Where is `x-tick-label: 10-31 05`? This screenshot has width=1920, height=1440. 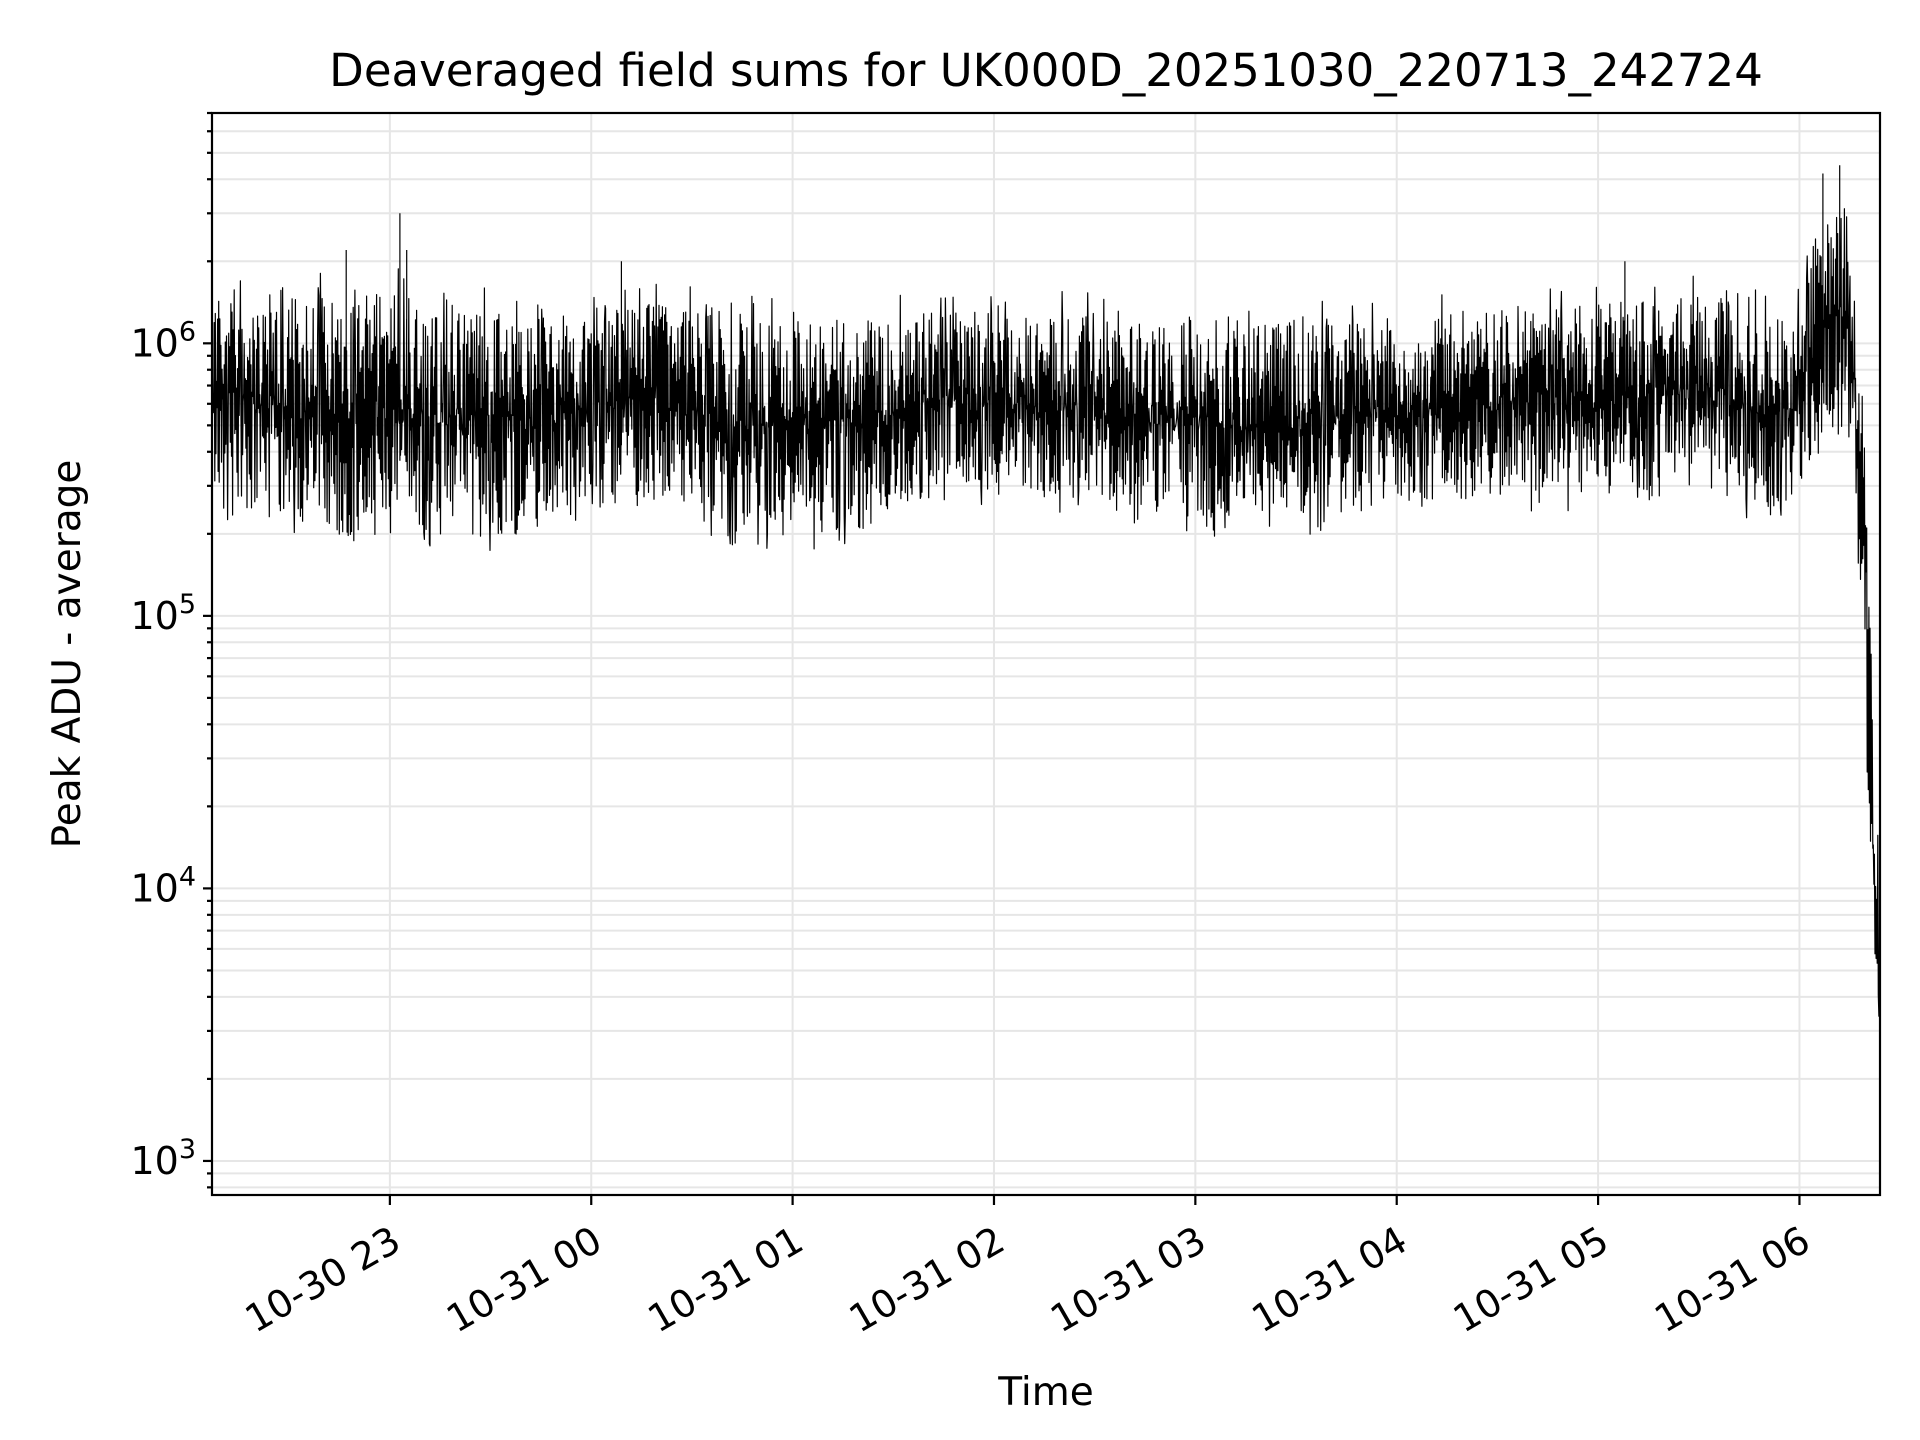
x-tick-label: 10-31 05 is located at coordinates (1531, 1280).